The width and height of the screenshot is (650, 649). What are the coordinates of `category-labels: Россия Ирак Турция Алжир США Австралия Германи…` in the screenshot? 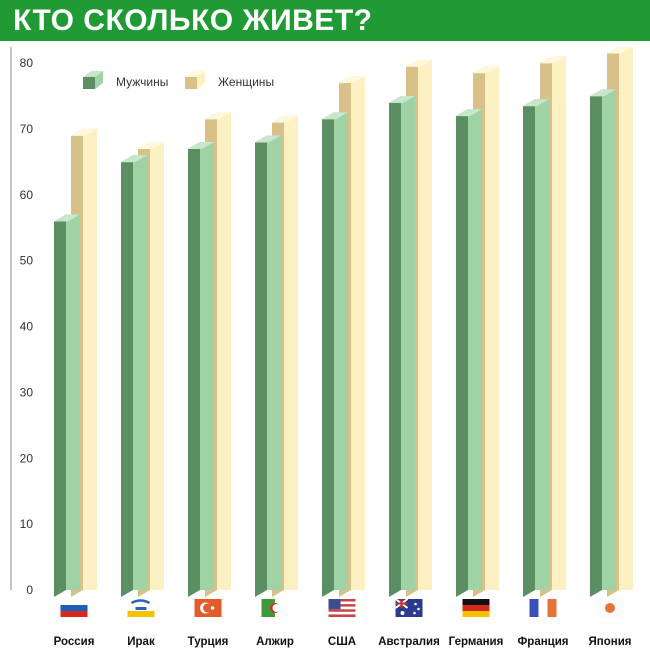 It's located at (343, 642).